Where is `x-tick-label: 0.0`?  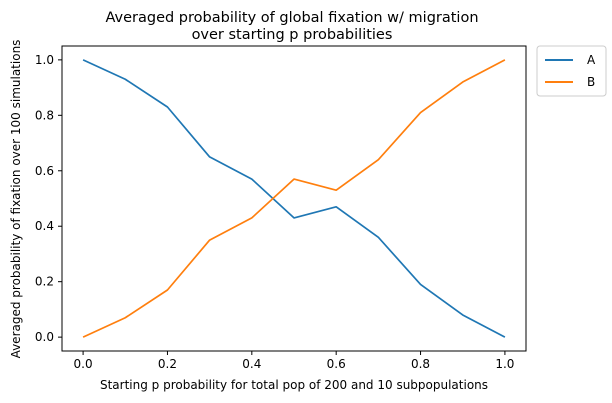 x-tick-label: 0.0 is located at coordinates (83, 364).